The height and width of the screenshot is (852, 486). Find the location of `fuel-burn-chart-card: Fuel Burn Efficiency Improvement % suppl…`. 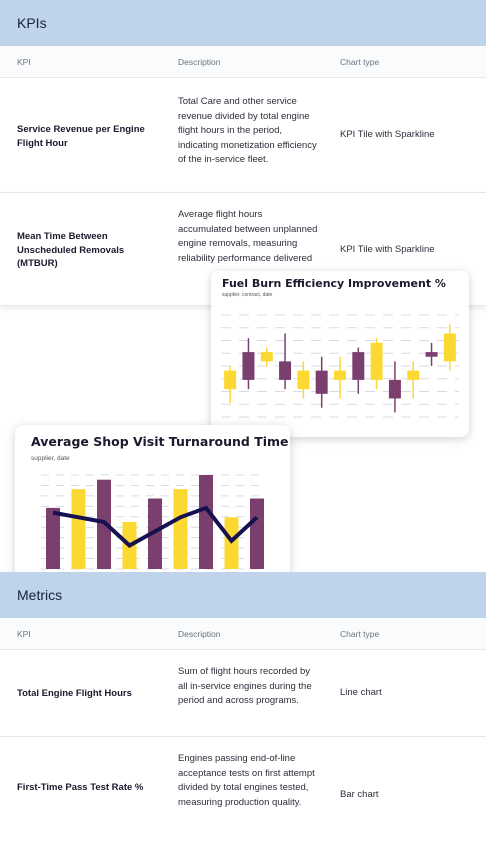

fuel-burn-chart-card: Fuel Burn Efficiency Improvement % suppl… is located at coordinates (340, 354).